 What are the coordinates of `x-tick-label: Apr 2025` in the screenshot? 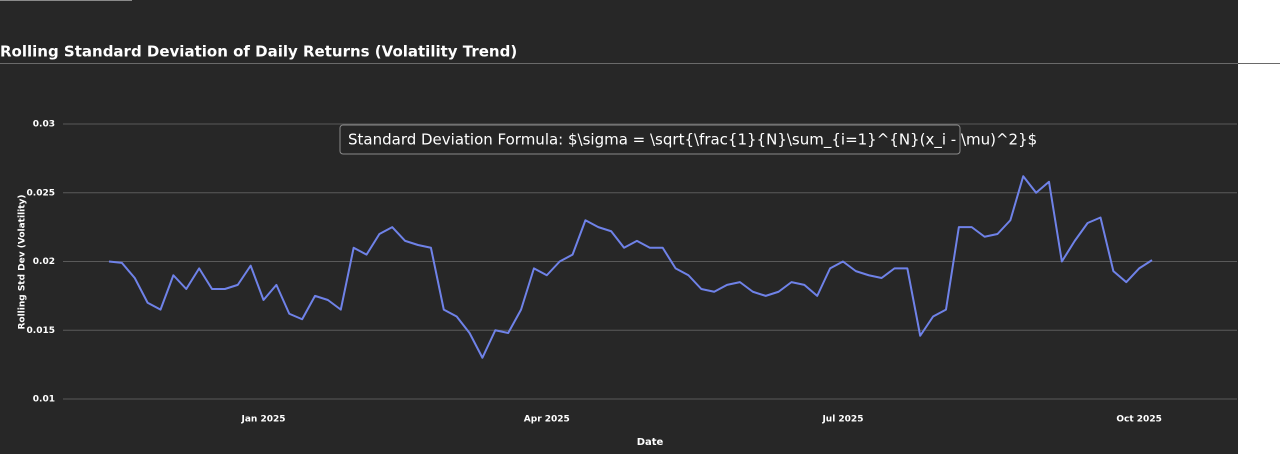 It's located at (547, 420).